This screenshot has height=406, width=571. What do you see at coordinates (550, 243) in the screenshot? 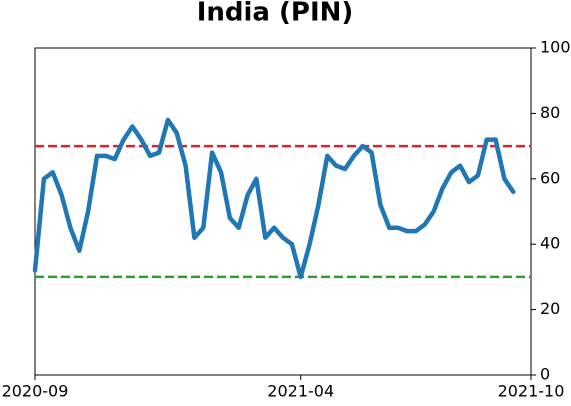
I see `y-tick-label: 40` at bounding box center [550, 243].